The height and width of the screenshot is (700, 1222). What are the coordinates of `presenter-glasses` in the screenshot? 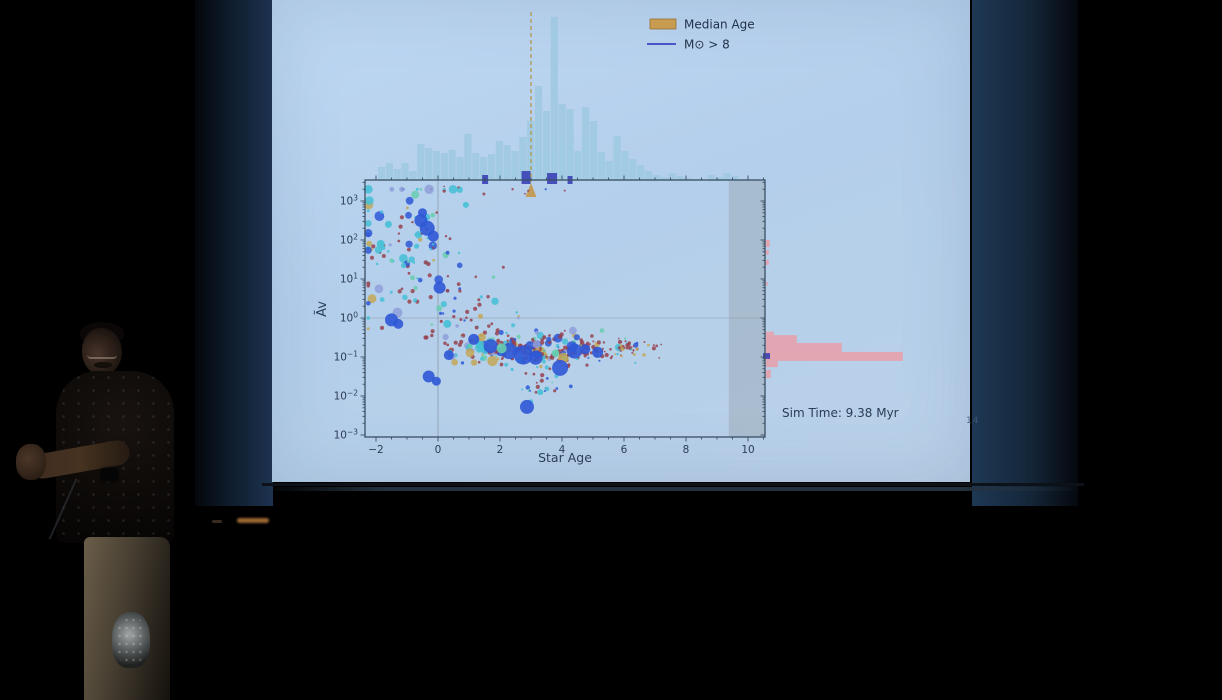 It's located at (102, 354).